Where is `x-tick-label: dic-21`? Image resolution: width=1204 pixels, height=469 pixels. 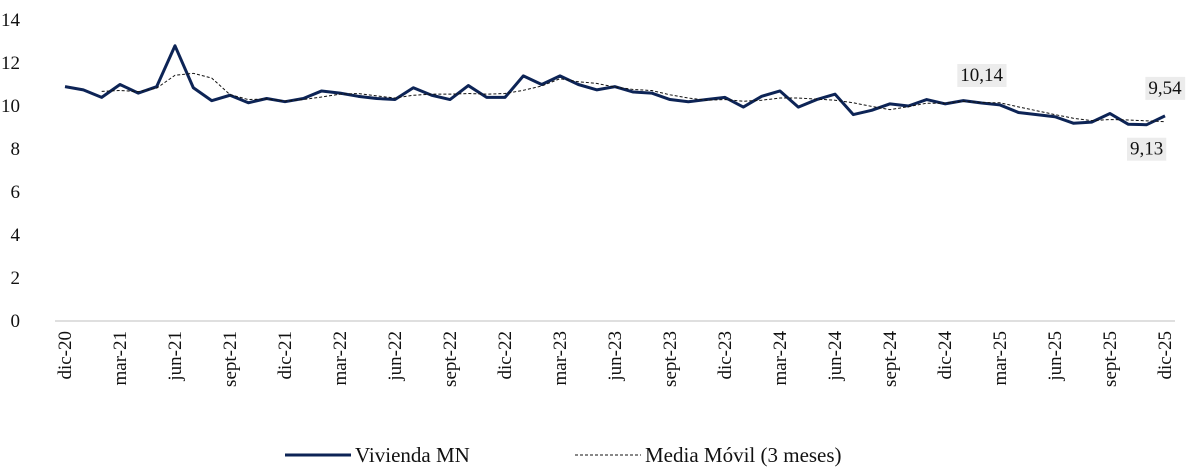 x-tick-label: dic-21 is located at coordinates (285, 355).